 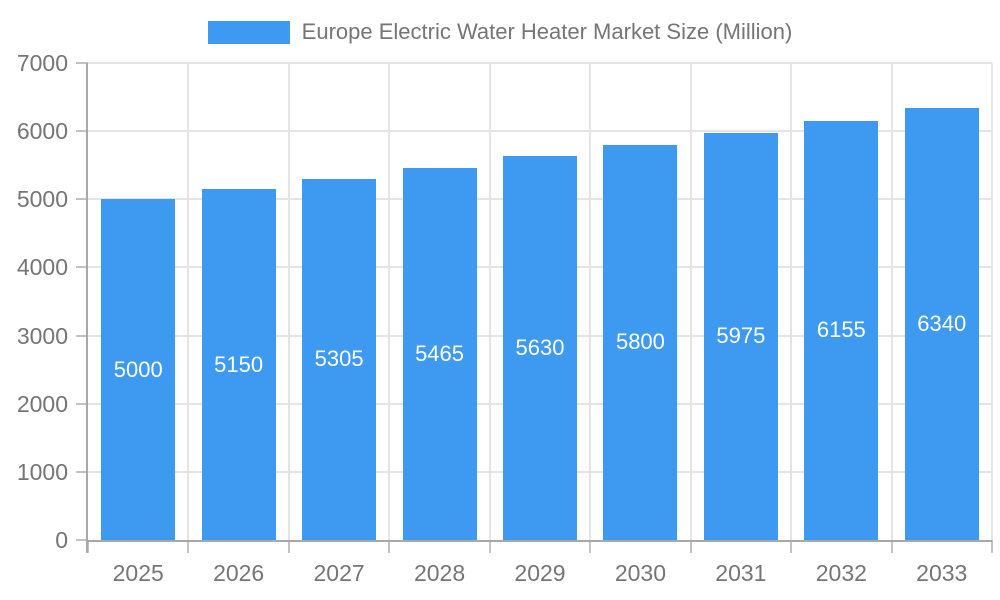 I want to click on y-axis-line, so click(x=87, y=308).